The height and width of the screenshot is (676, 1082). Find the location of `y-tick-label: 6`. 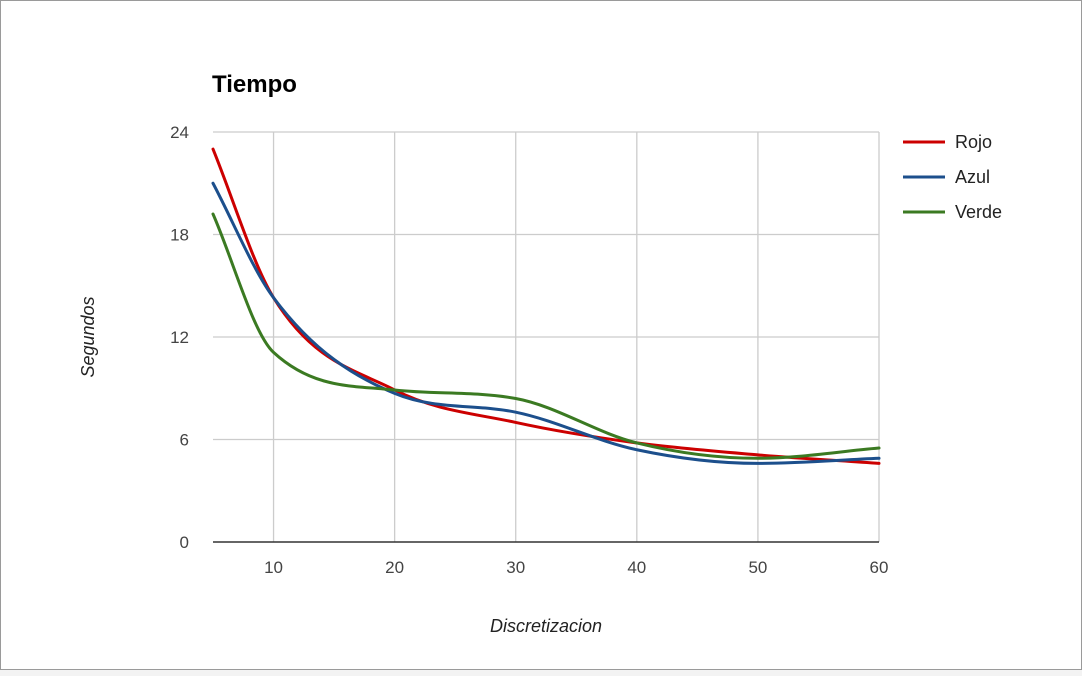

y-tick-label: 6 is located at coordinates (184, 440).